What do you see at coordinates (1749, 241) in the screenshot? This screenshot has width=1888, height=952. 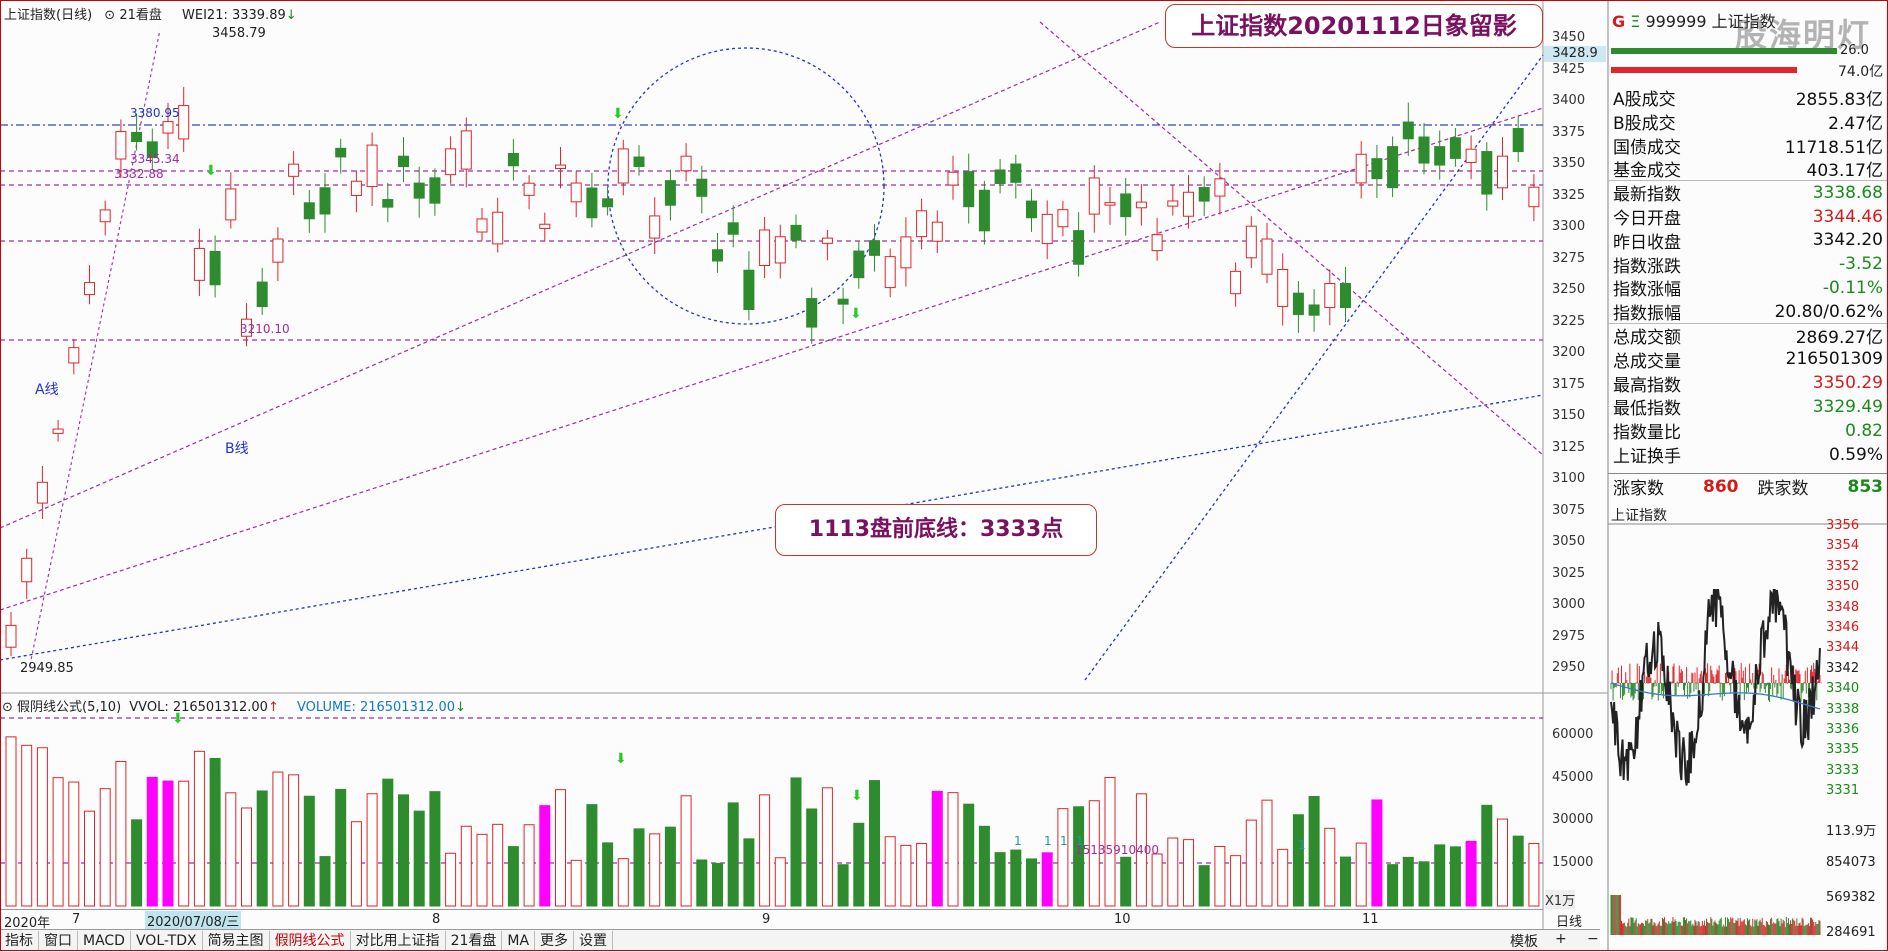 I see `quote-row: 昨日收盘 3342.20` at bounding box center [1749, 241].